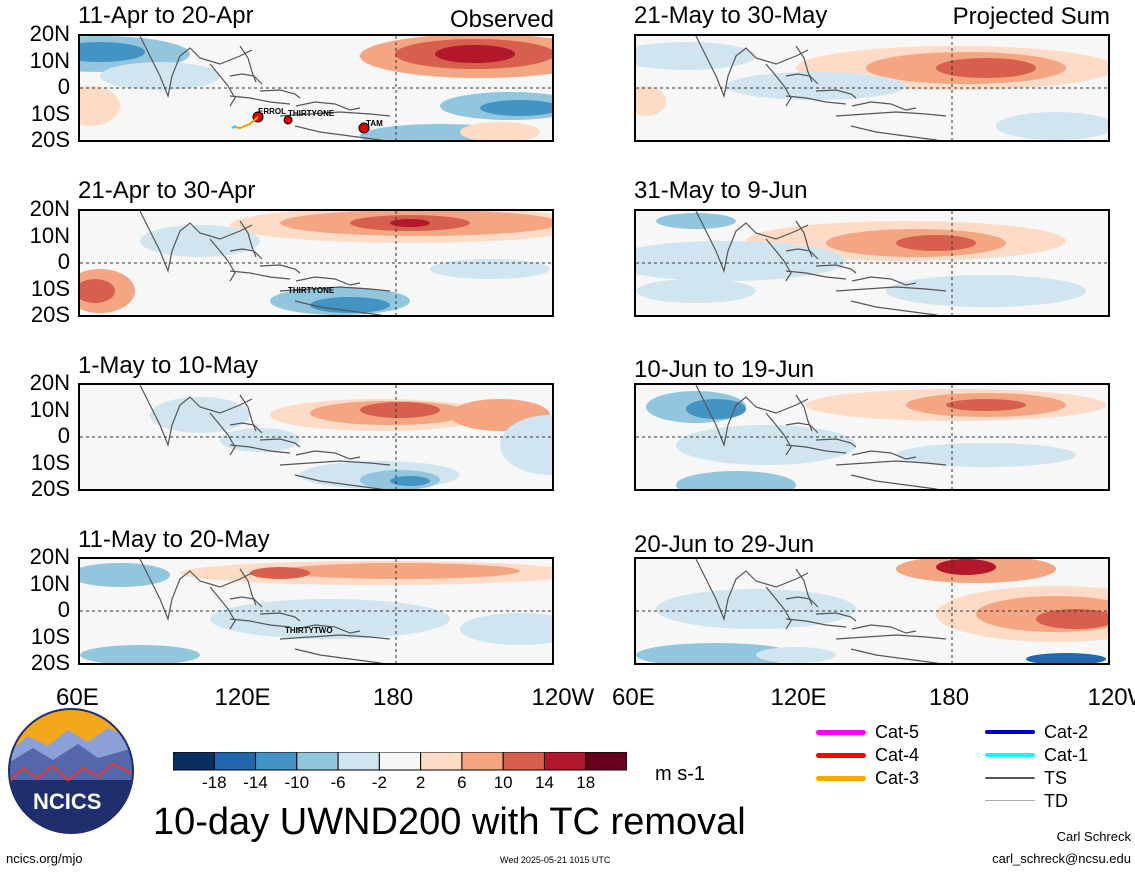 The height and width of the screenshot is (872, 1135). Describe the element at coordinates (1010, 800) in the screenshot. I see `legend-line-td` at that location.